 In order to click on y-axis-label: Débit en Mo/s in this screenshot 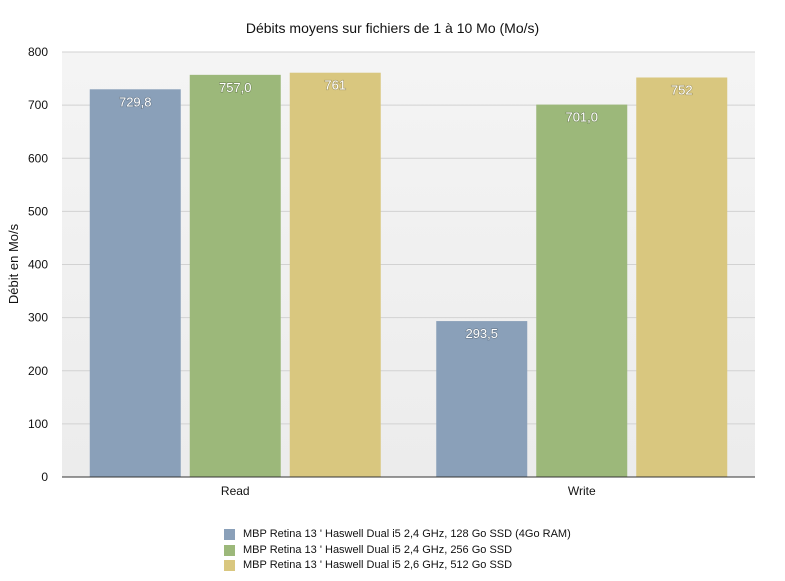, I will do `click(13, 263)`.